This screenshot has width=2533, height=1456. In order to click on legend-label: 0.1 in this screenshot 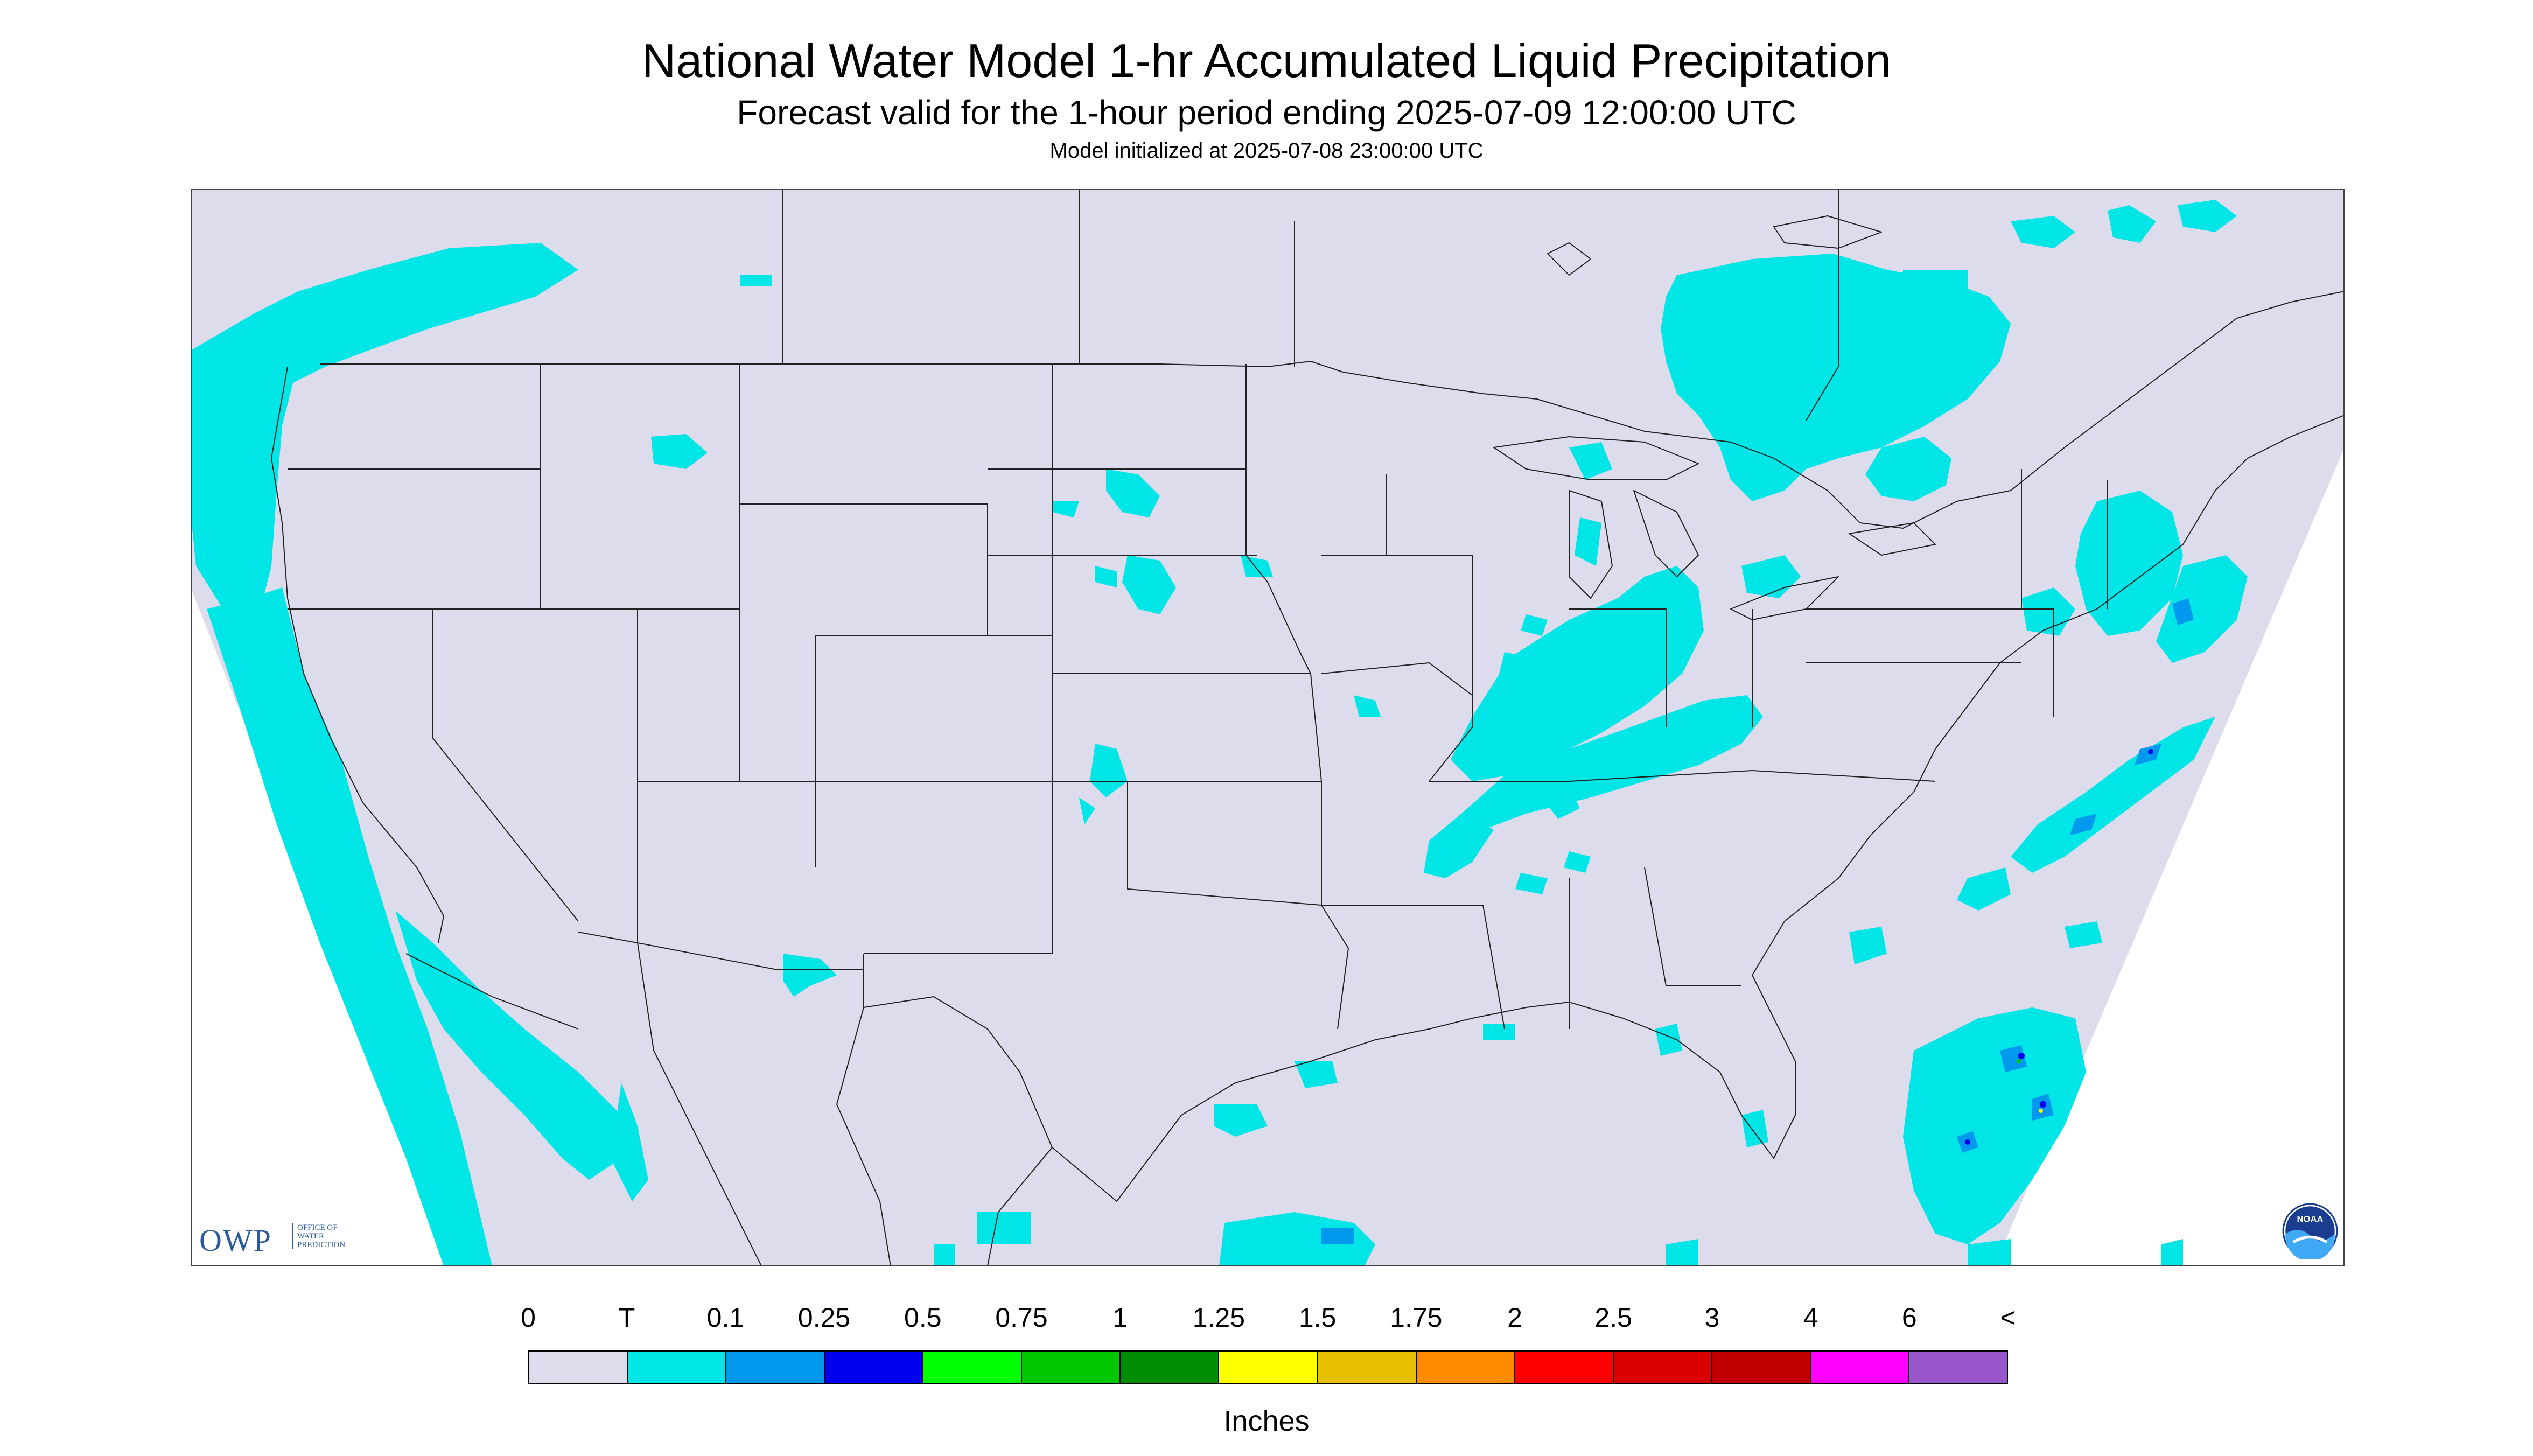, I will do `click(725, 1318)`.